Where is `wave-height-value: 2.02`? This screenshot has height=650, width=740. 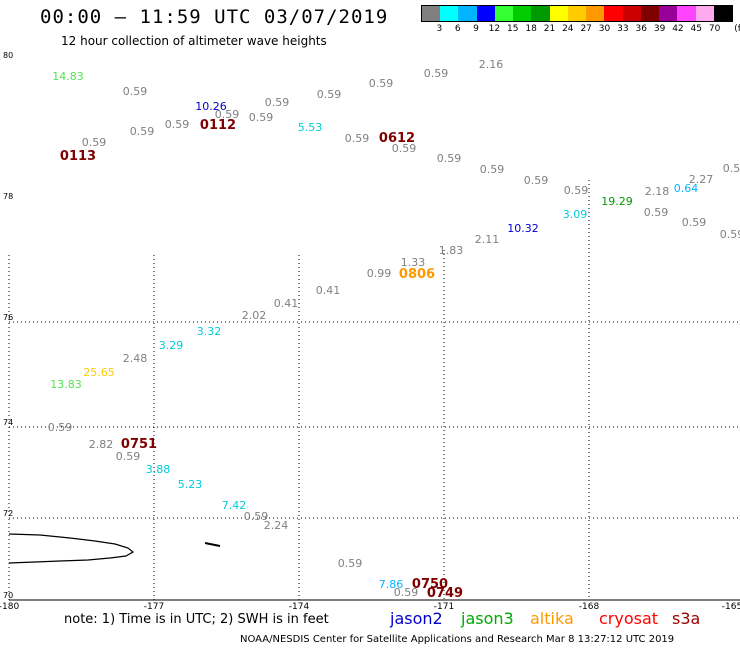
wave-height-value: 2.02 is located at coordinates (254, 315).